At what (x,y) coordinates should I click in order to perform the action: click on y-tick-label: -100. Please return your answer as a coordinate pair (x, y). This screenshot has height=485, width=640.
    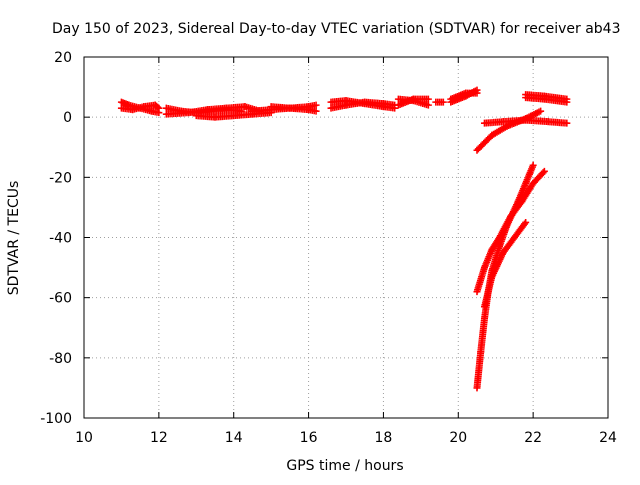
    Looking at the image, I should click on (56, 419).